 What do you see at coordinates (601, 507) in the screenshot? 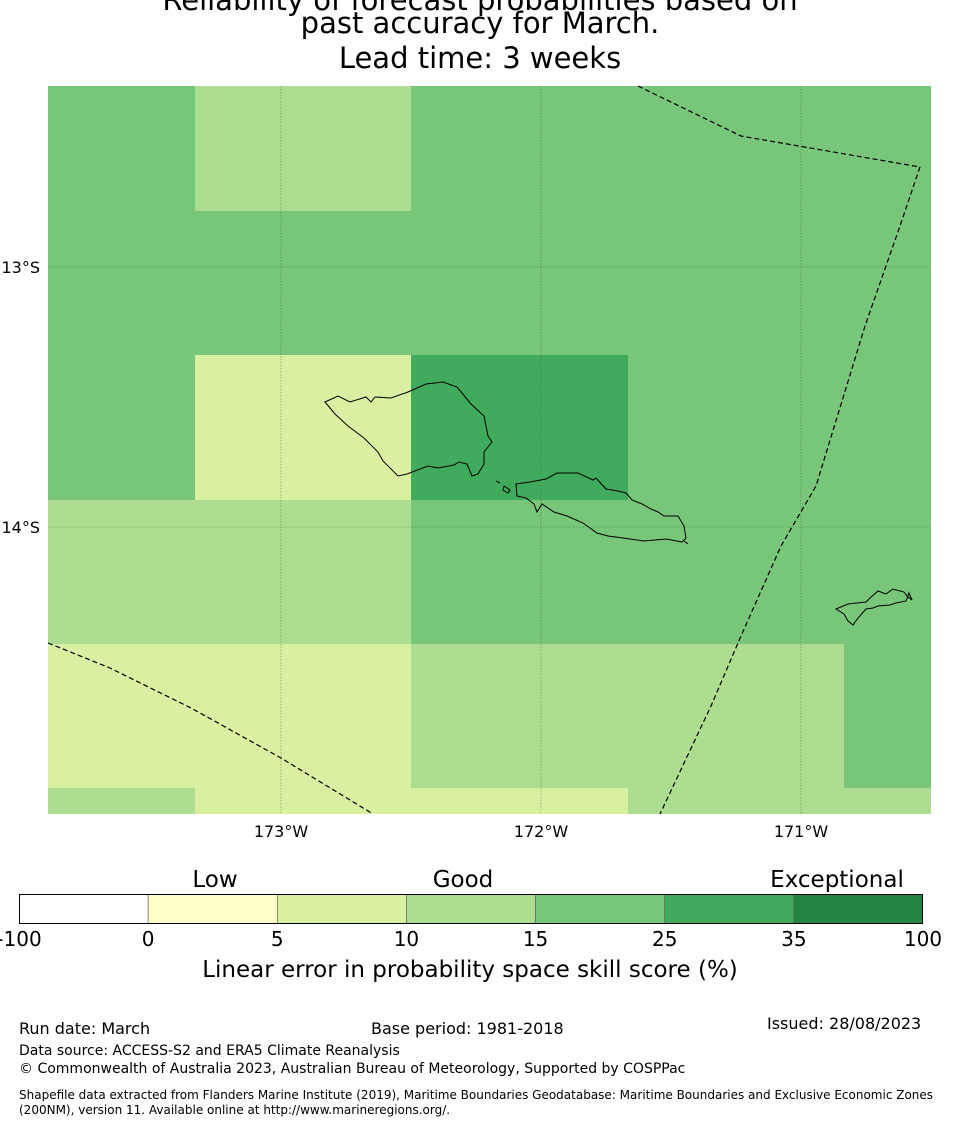
I see `island-upolu` at bounding box center [601, 507].